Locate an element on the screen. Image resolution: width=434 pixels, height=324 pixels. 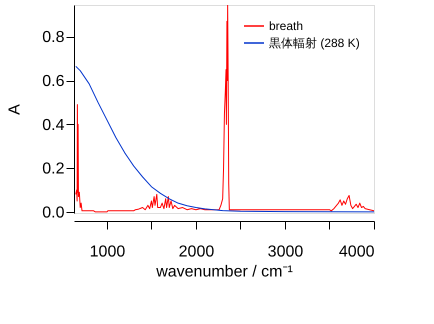
x-tick-label: 3000 is located at coordinates (286, 252).